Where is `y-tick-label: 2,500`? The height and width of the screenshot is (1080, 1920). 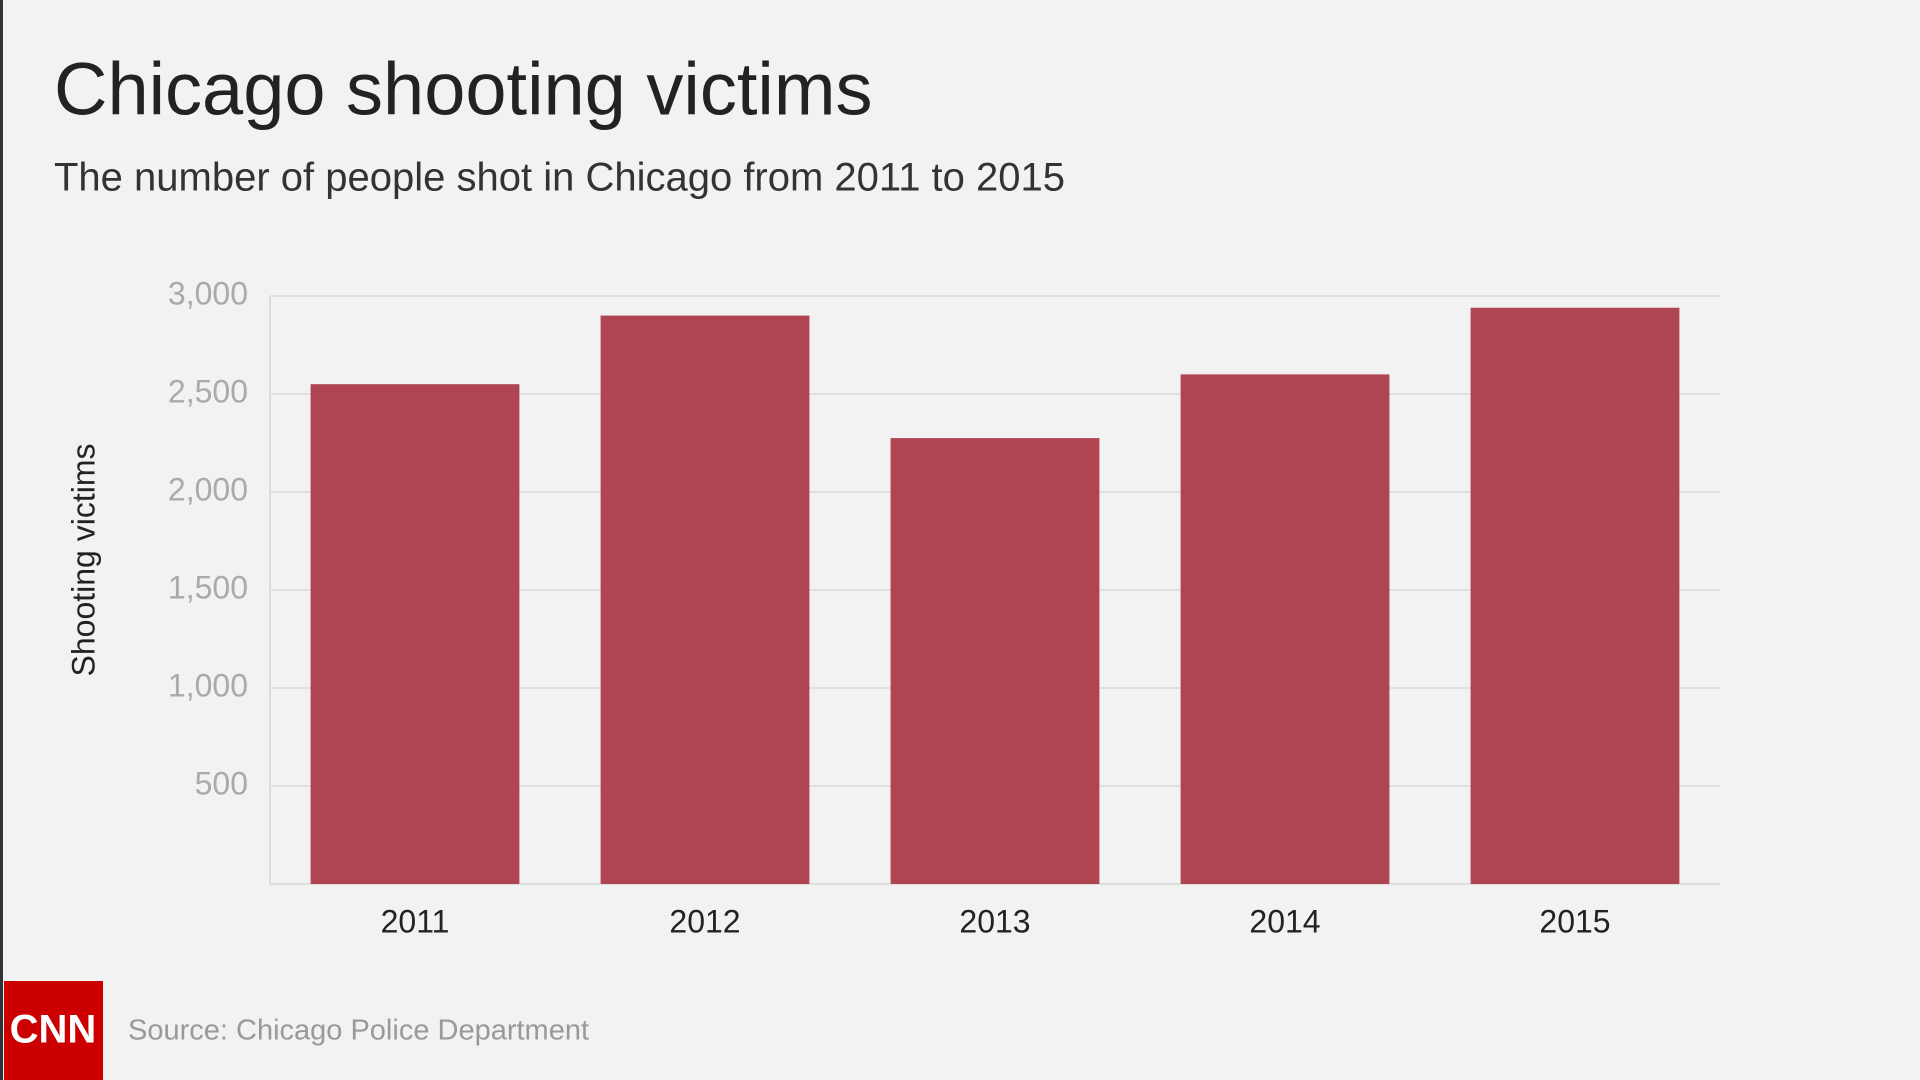 y-tick-label: 2,500 is located at coordinates (208, 391).